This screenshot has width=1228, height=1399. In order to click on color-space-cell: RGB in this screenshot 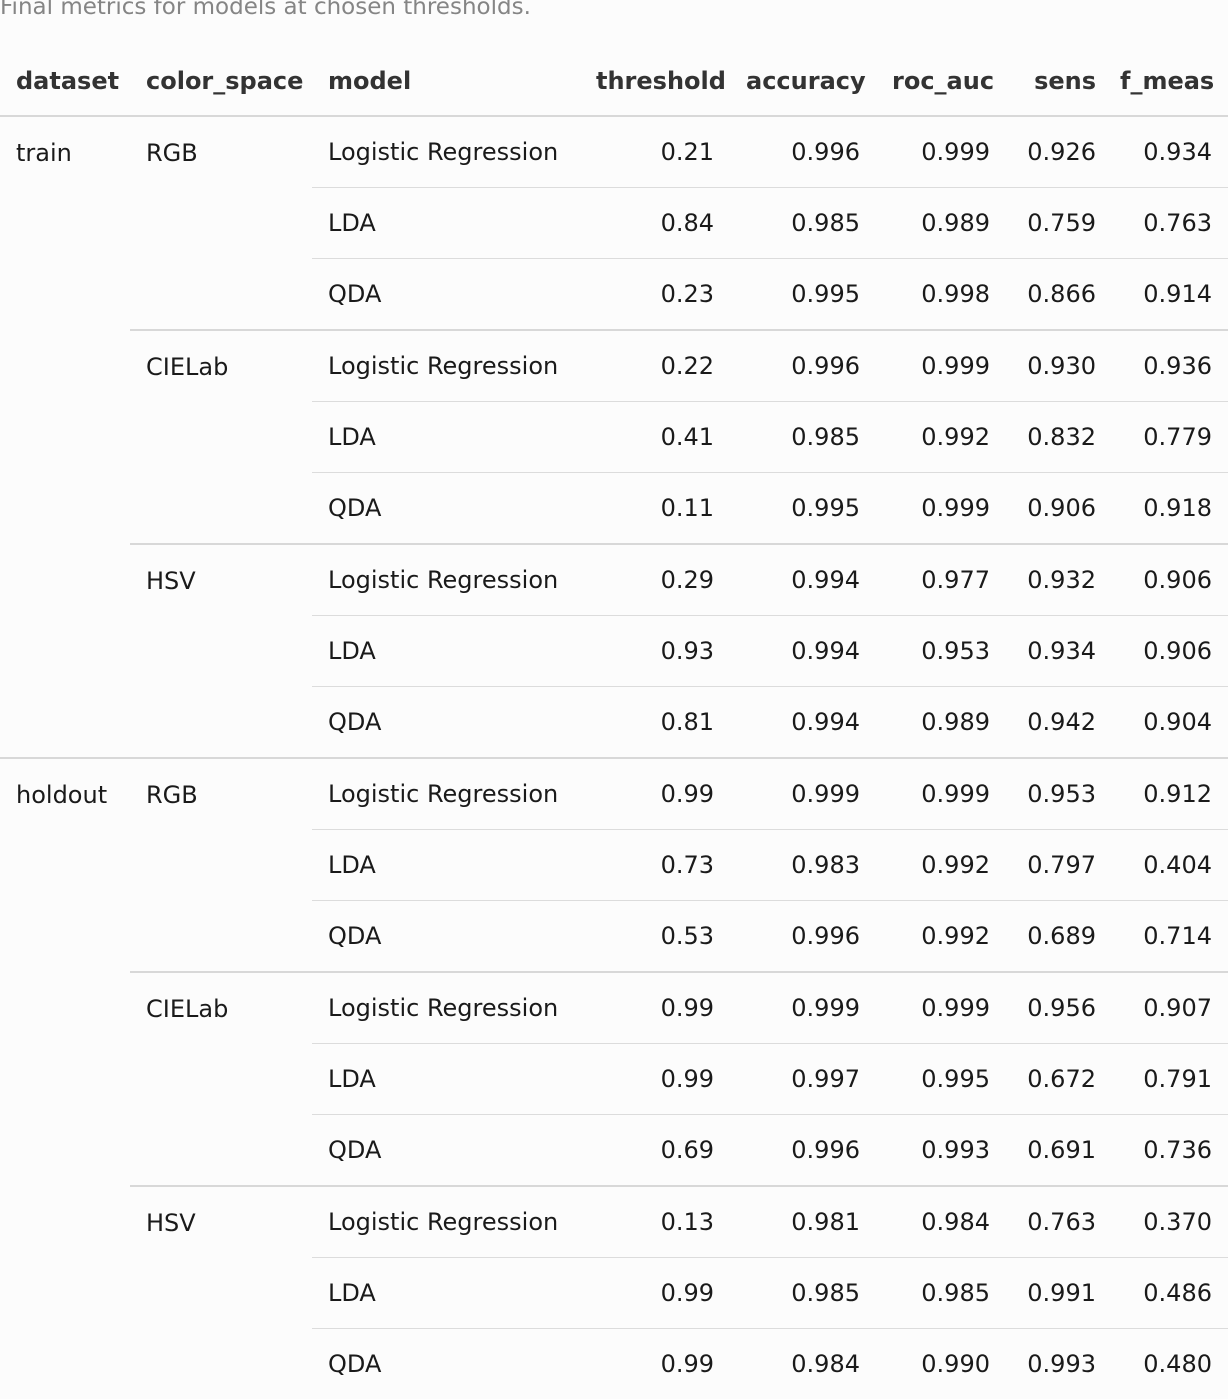, I will do `click(221, 223)`.